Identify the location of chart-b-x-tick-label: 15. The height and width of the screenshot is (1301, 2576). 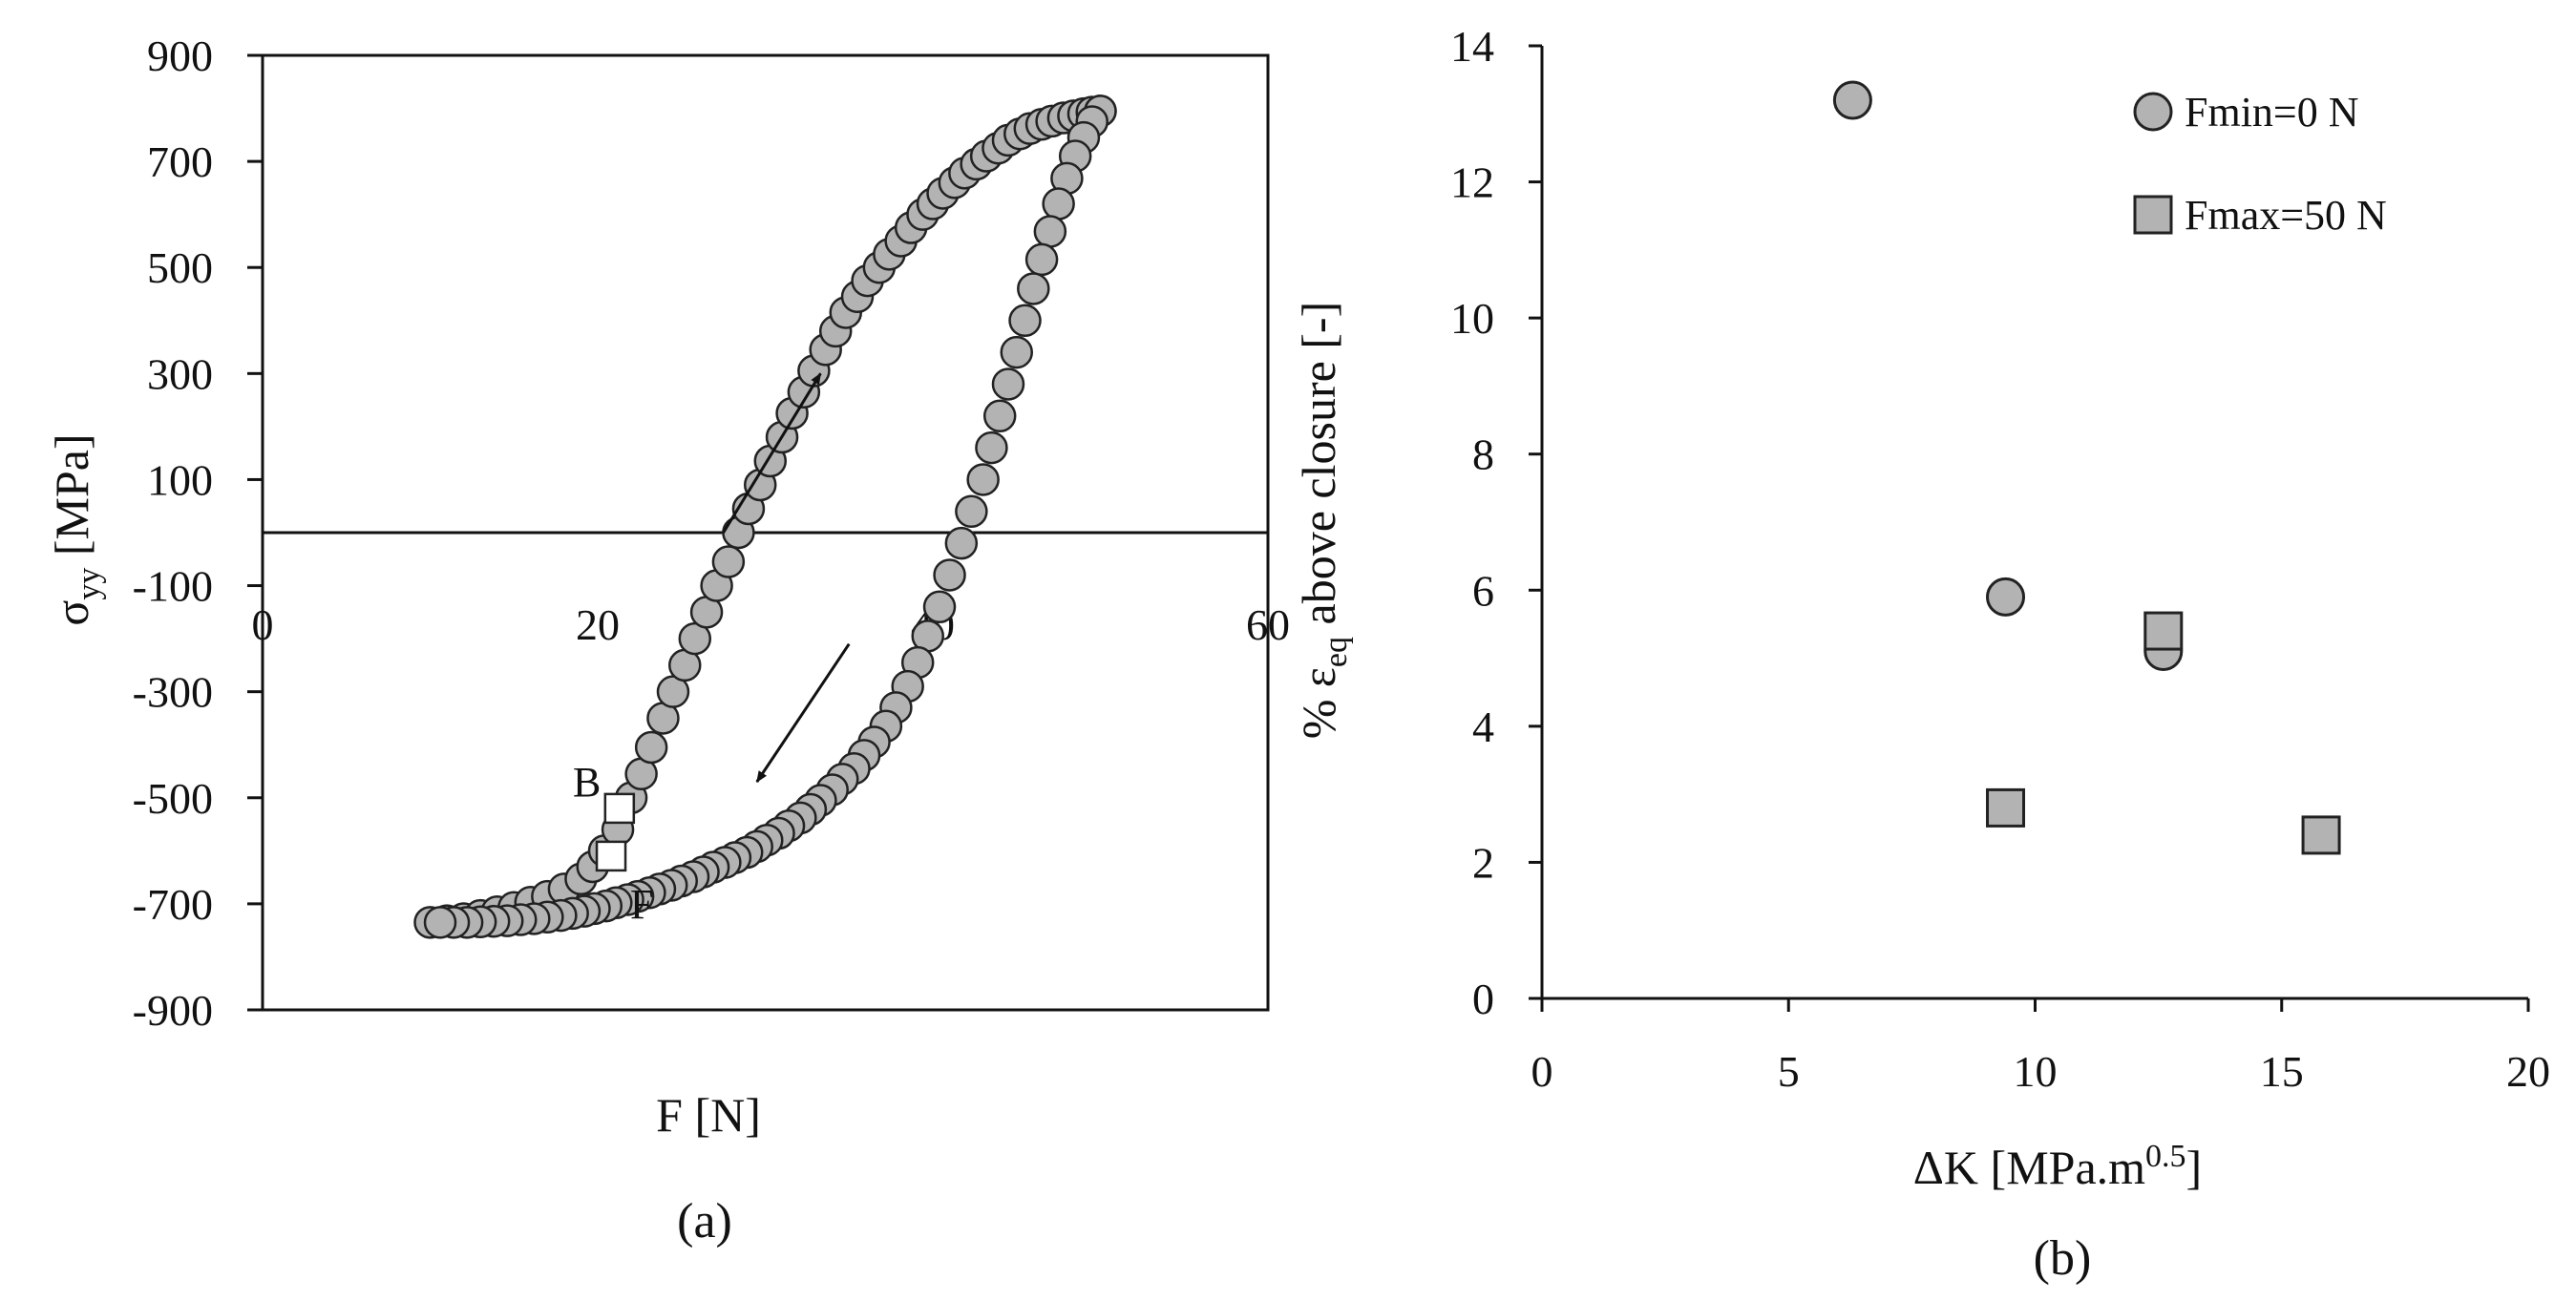
(2282, 1071).